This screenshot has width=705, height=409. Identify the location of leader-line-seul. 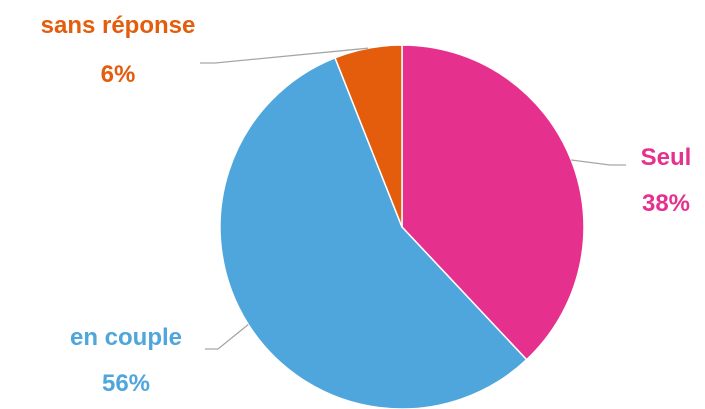
(598, 162).